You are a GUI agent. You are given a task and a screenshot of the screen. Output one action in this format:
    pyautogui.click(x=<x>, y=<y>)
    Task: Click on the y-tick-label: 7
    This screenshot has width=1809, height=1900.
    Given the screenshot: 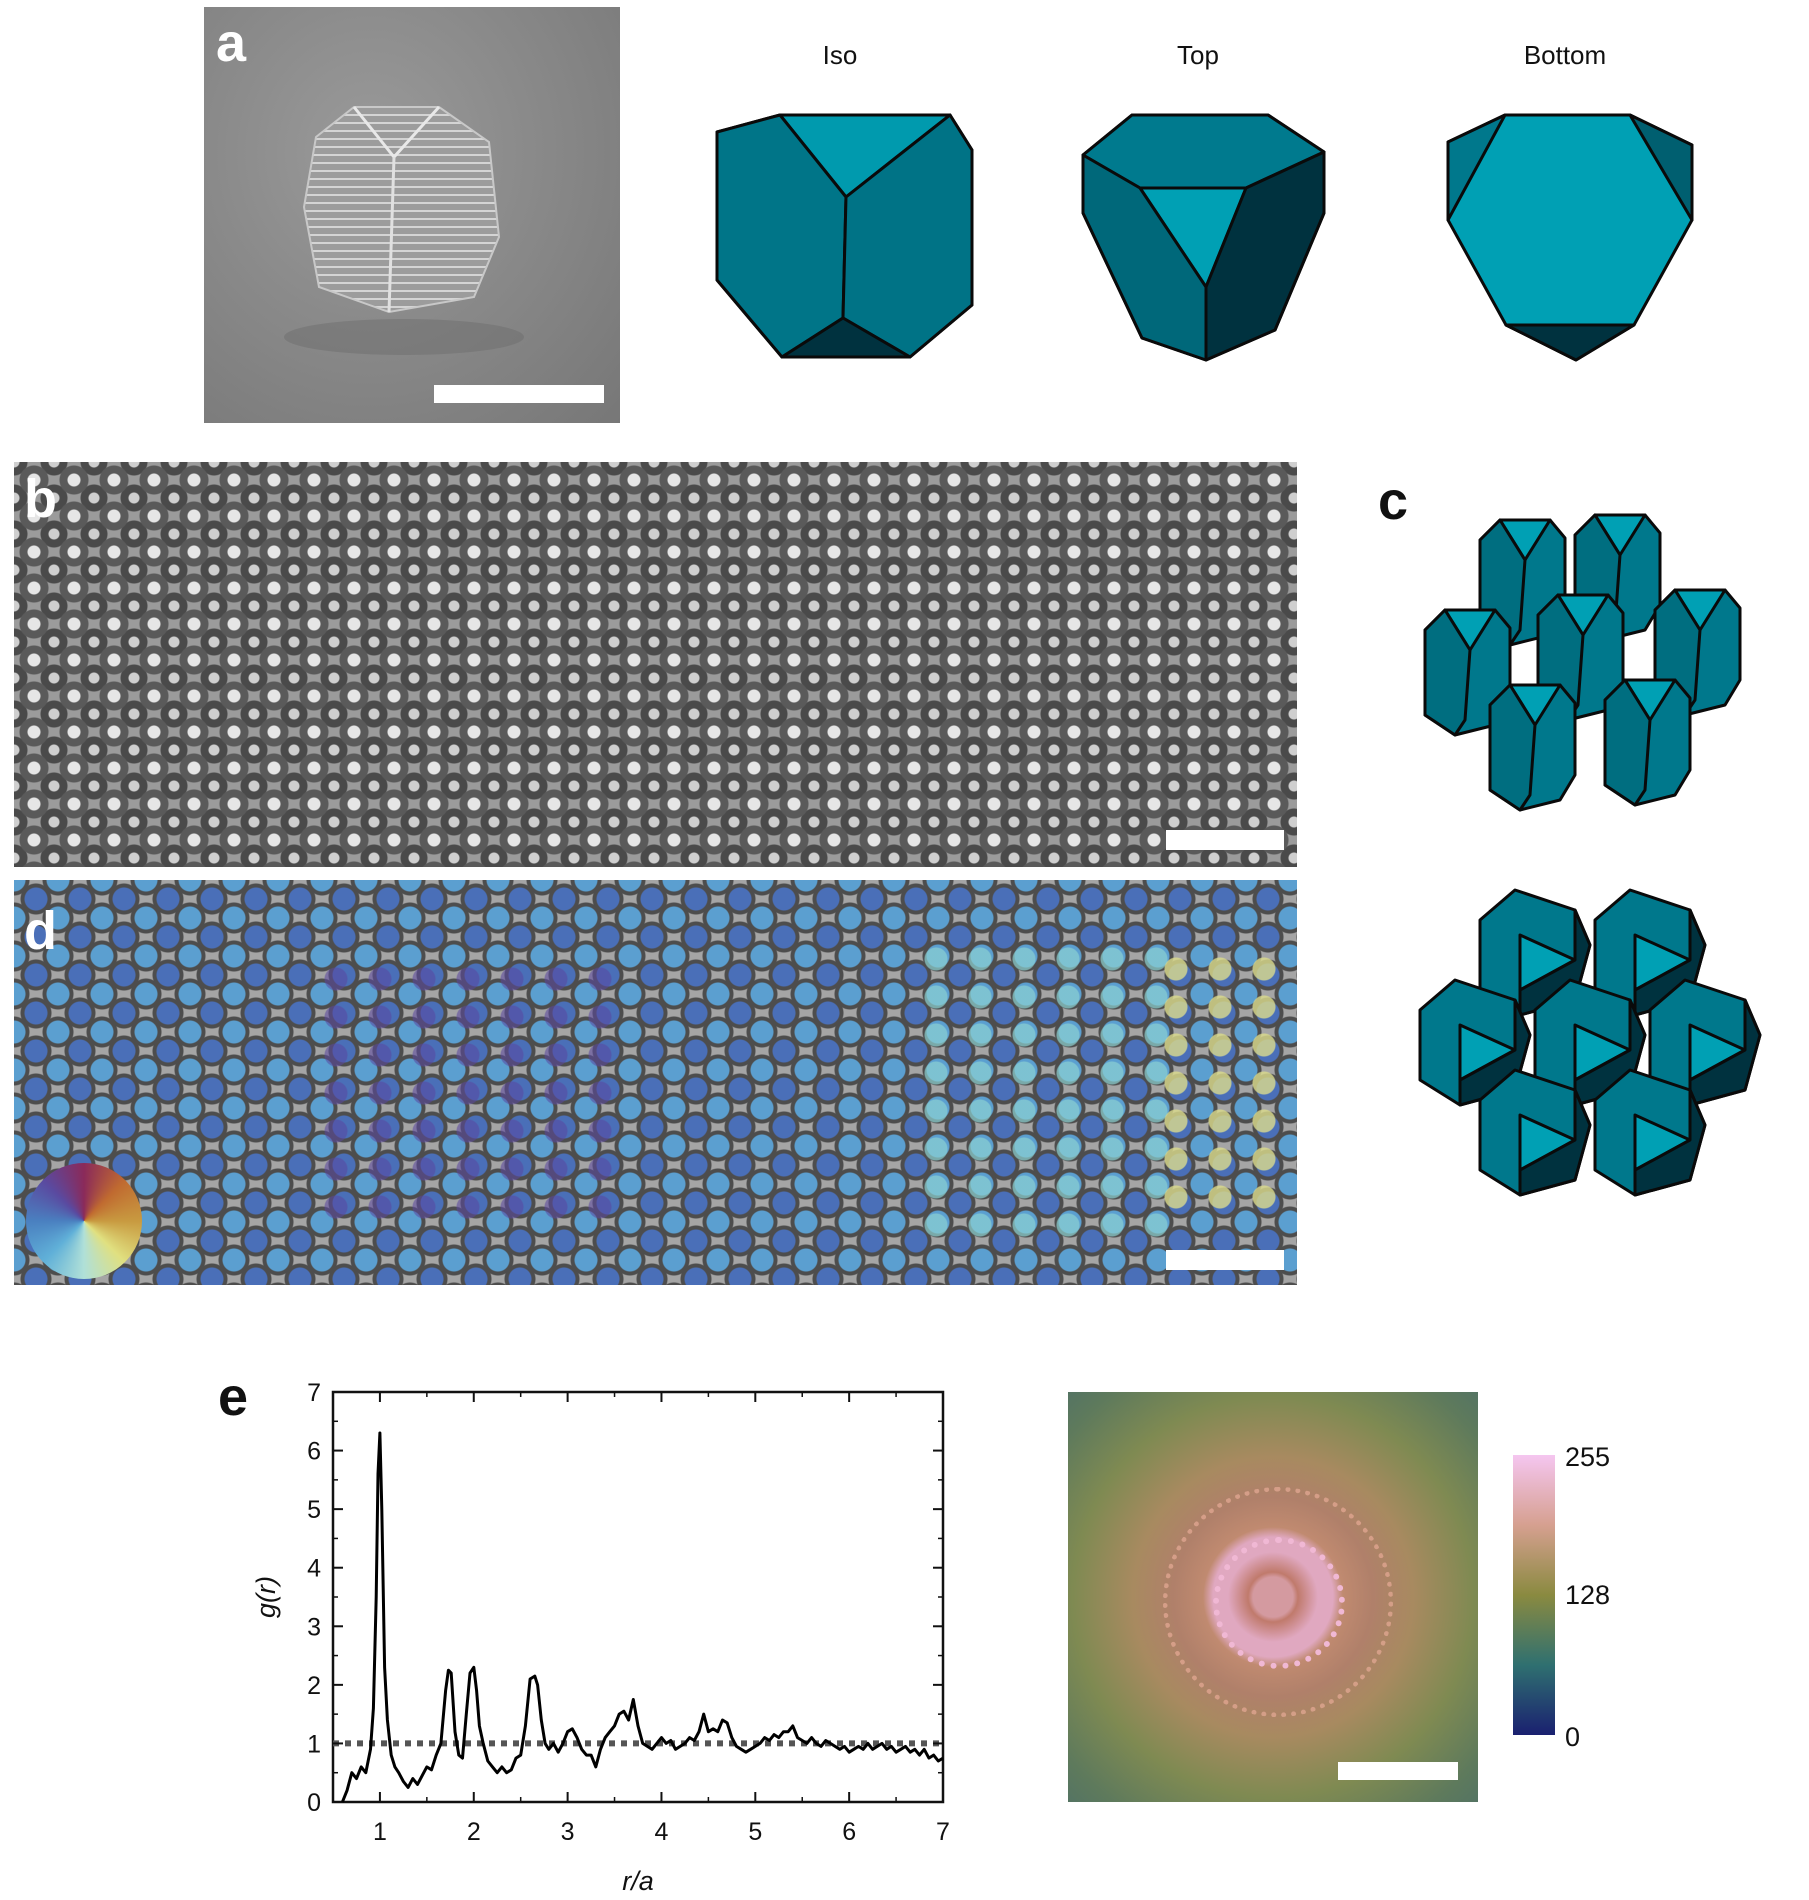 What is the action you would take?
    pyautogui.click(x=314, y=1393)
    